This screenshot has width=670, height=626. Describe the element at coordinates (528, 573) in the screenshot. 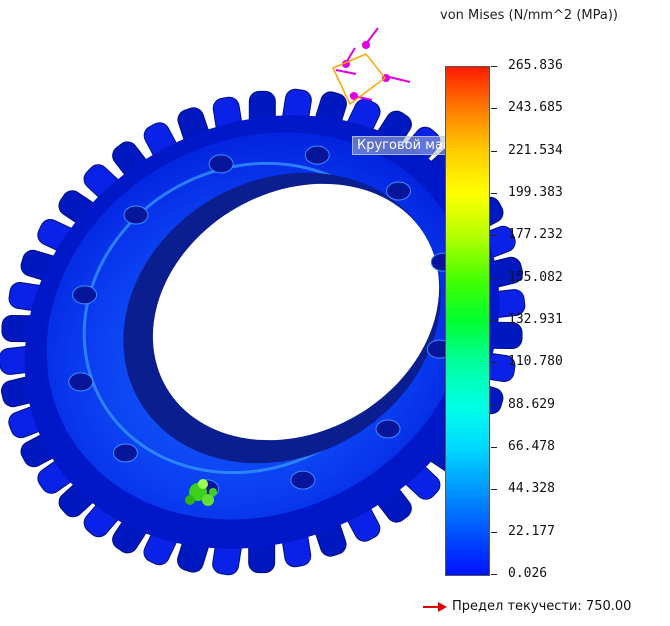

I see `legend-tick-label: 0.026` at that location.